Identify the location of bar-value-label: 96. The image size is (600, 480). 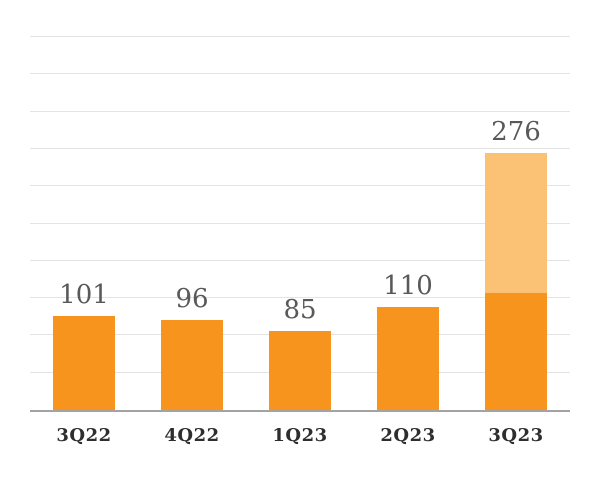
(192, 299).